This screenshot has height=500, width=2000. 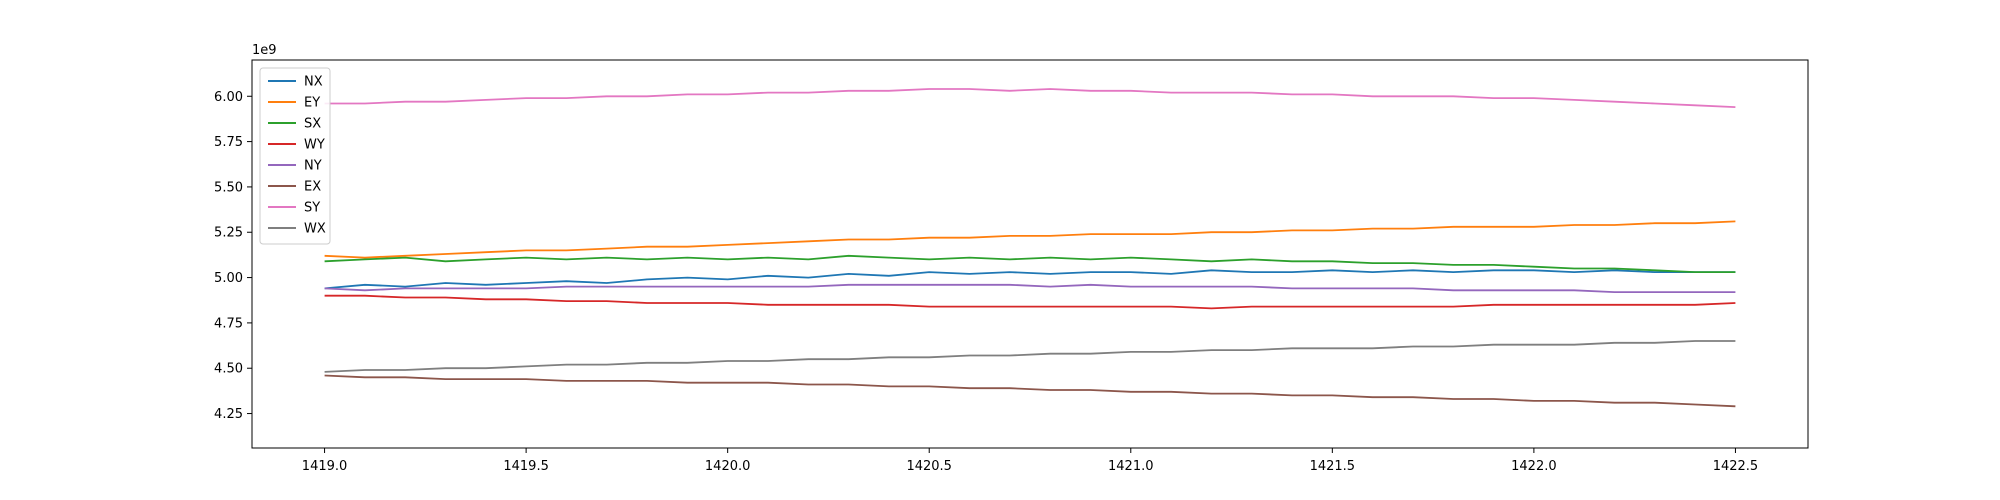 What do you see at coordinates (228, 97) in the screenshot?
I see `y-tick-label: 6.00` at bounding box center [228, 97].